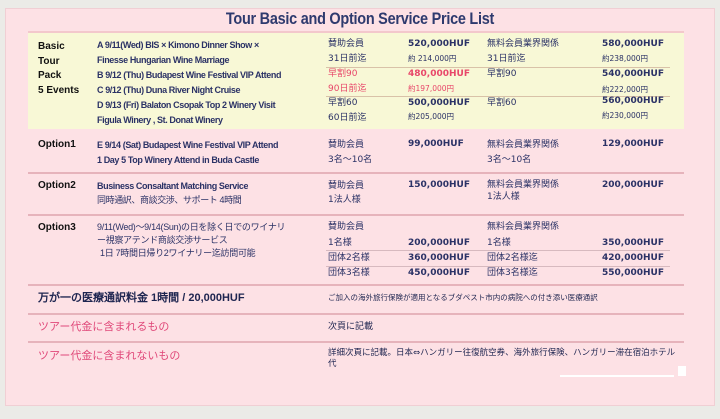 Image resolution: width=720 pixels, height=419 pixels. What do you see at coordinates (633, 185) in the screenshot?
I see `option2-free-price: 200,000HUF` at bounding box center [633, 185].